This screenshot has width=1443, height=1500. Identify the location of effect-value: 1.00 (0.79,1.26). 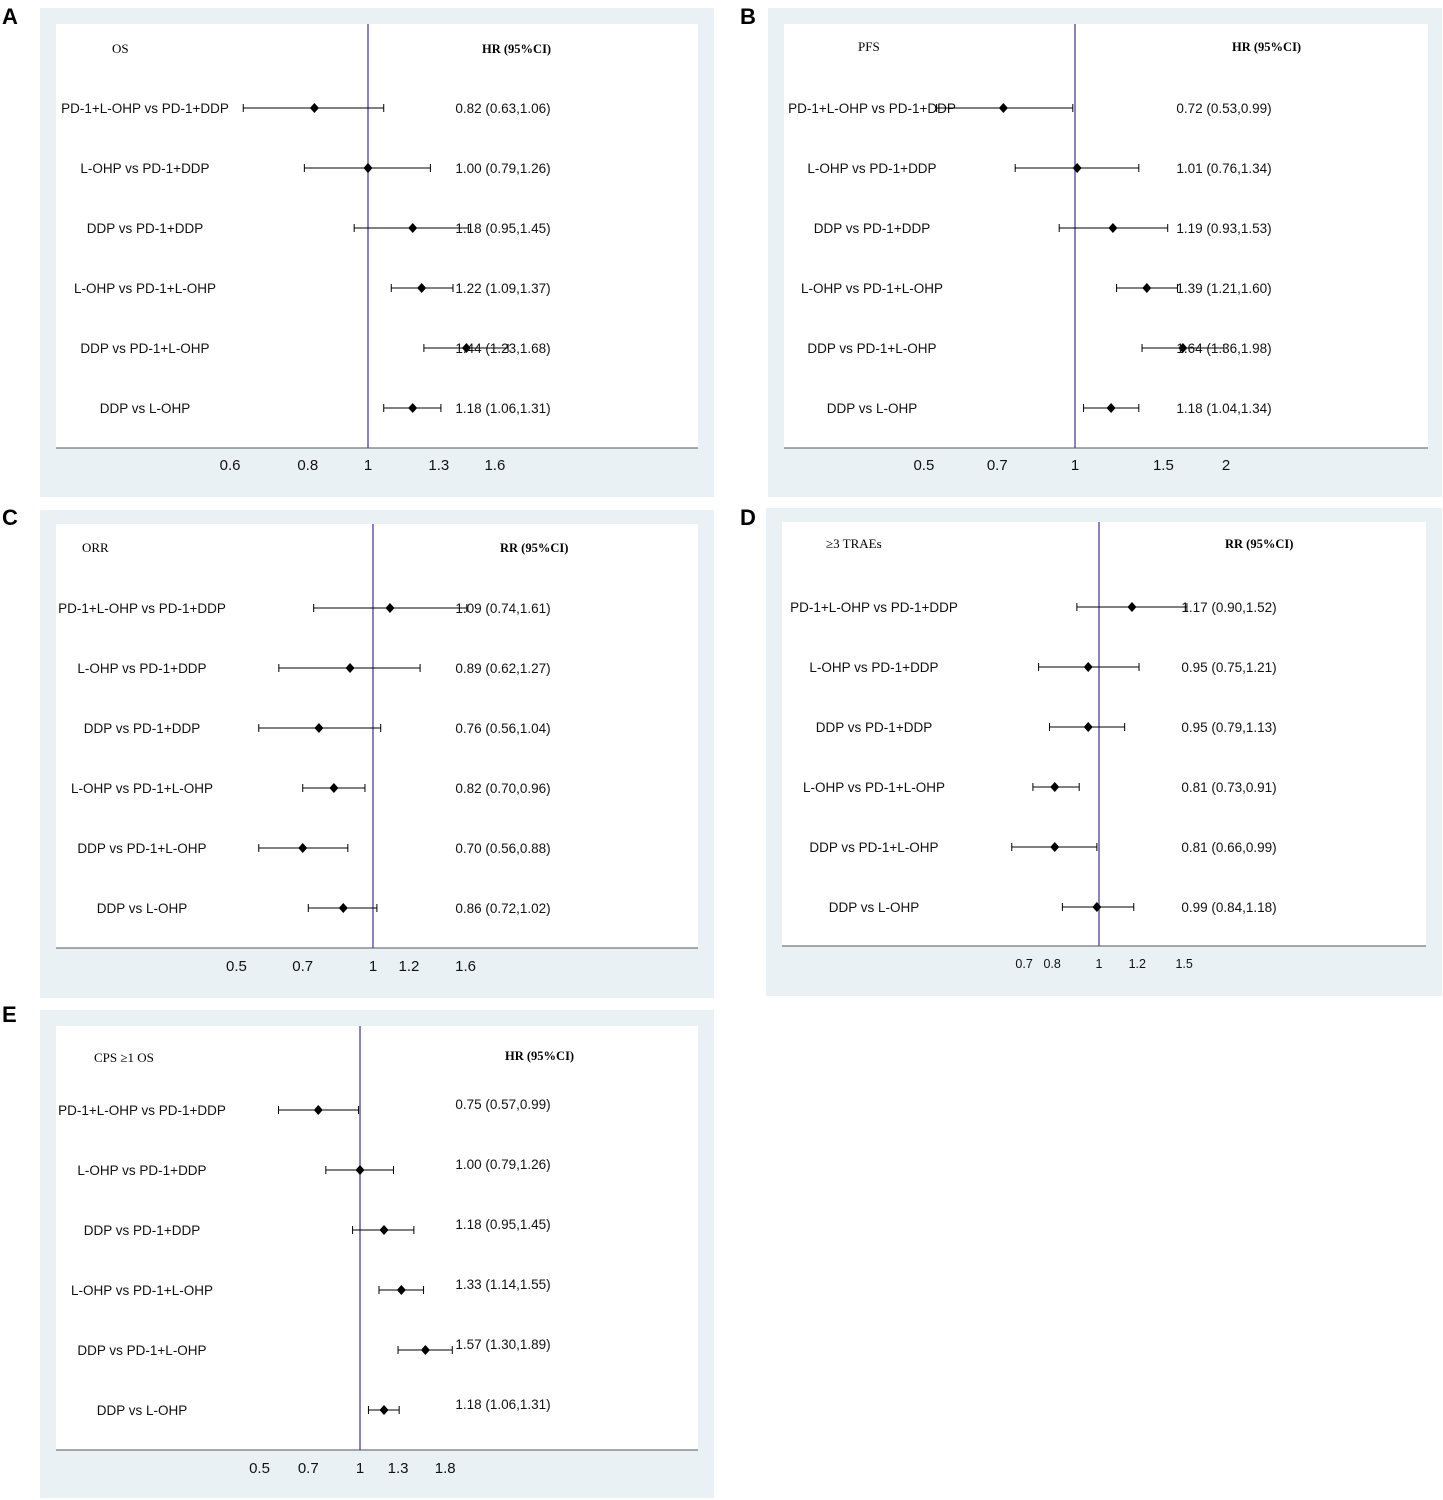
(502, 168).